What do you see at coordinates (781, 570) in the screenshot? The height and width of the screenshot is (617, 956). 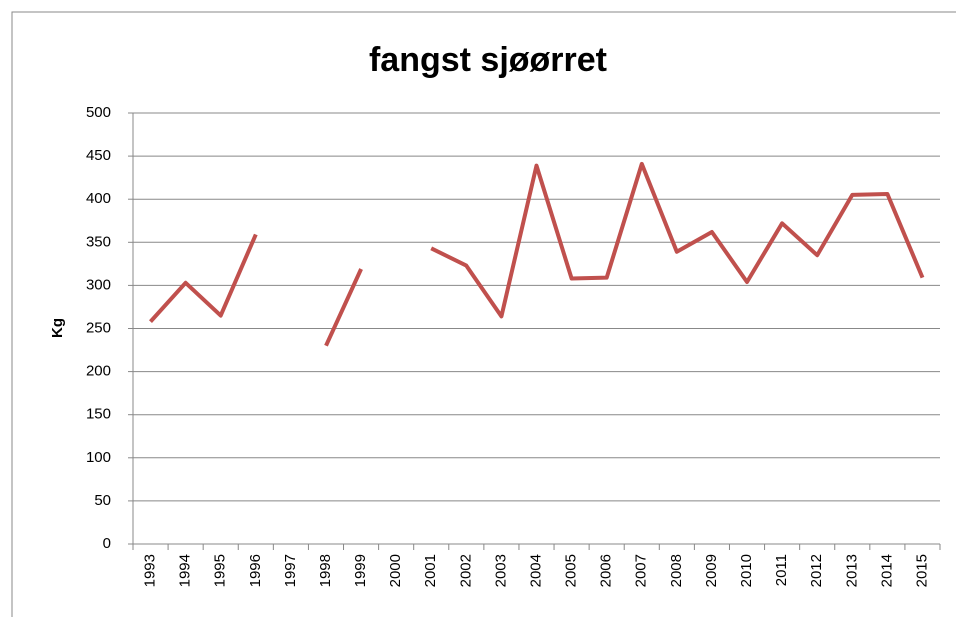 I see `x-tick-label: 2011` at bounding box center [781, 570].